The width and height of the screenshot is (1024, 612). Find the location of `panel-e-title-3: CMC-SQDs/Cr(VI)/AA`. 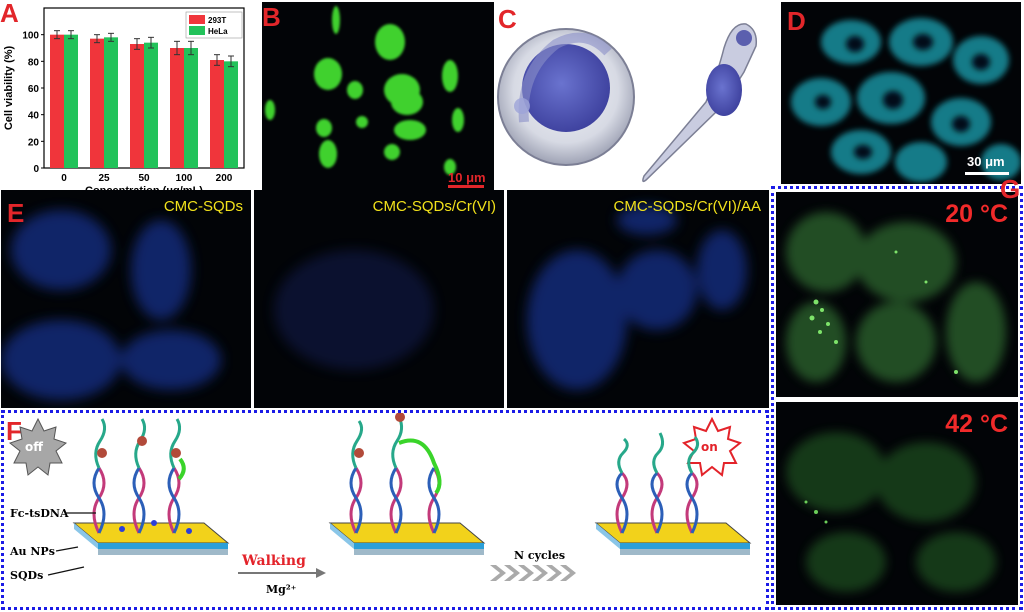

panel-e-title-3: CMC-SQDs/Cr(VI)/AA is located at coordinates (687, 206).